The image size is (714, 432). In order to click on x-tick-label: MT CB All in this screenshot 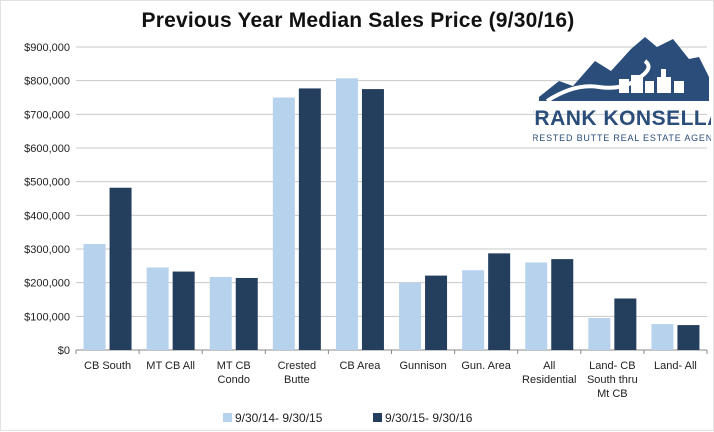, I will do `click(170, 366)`.